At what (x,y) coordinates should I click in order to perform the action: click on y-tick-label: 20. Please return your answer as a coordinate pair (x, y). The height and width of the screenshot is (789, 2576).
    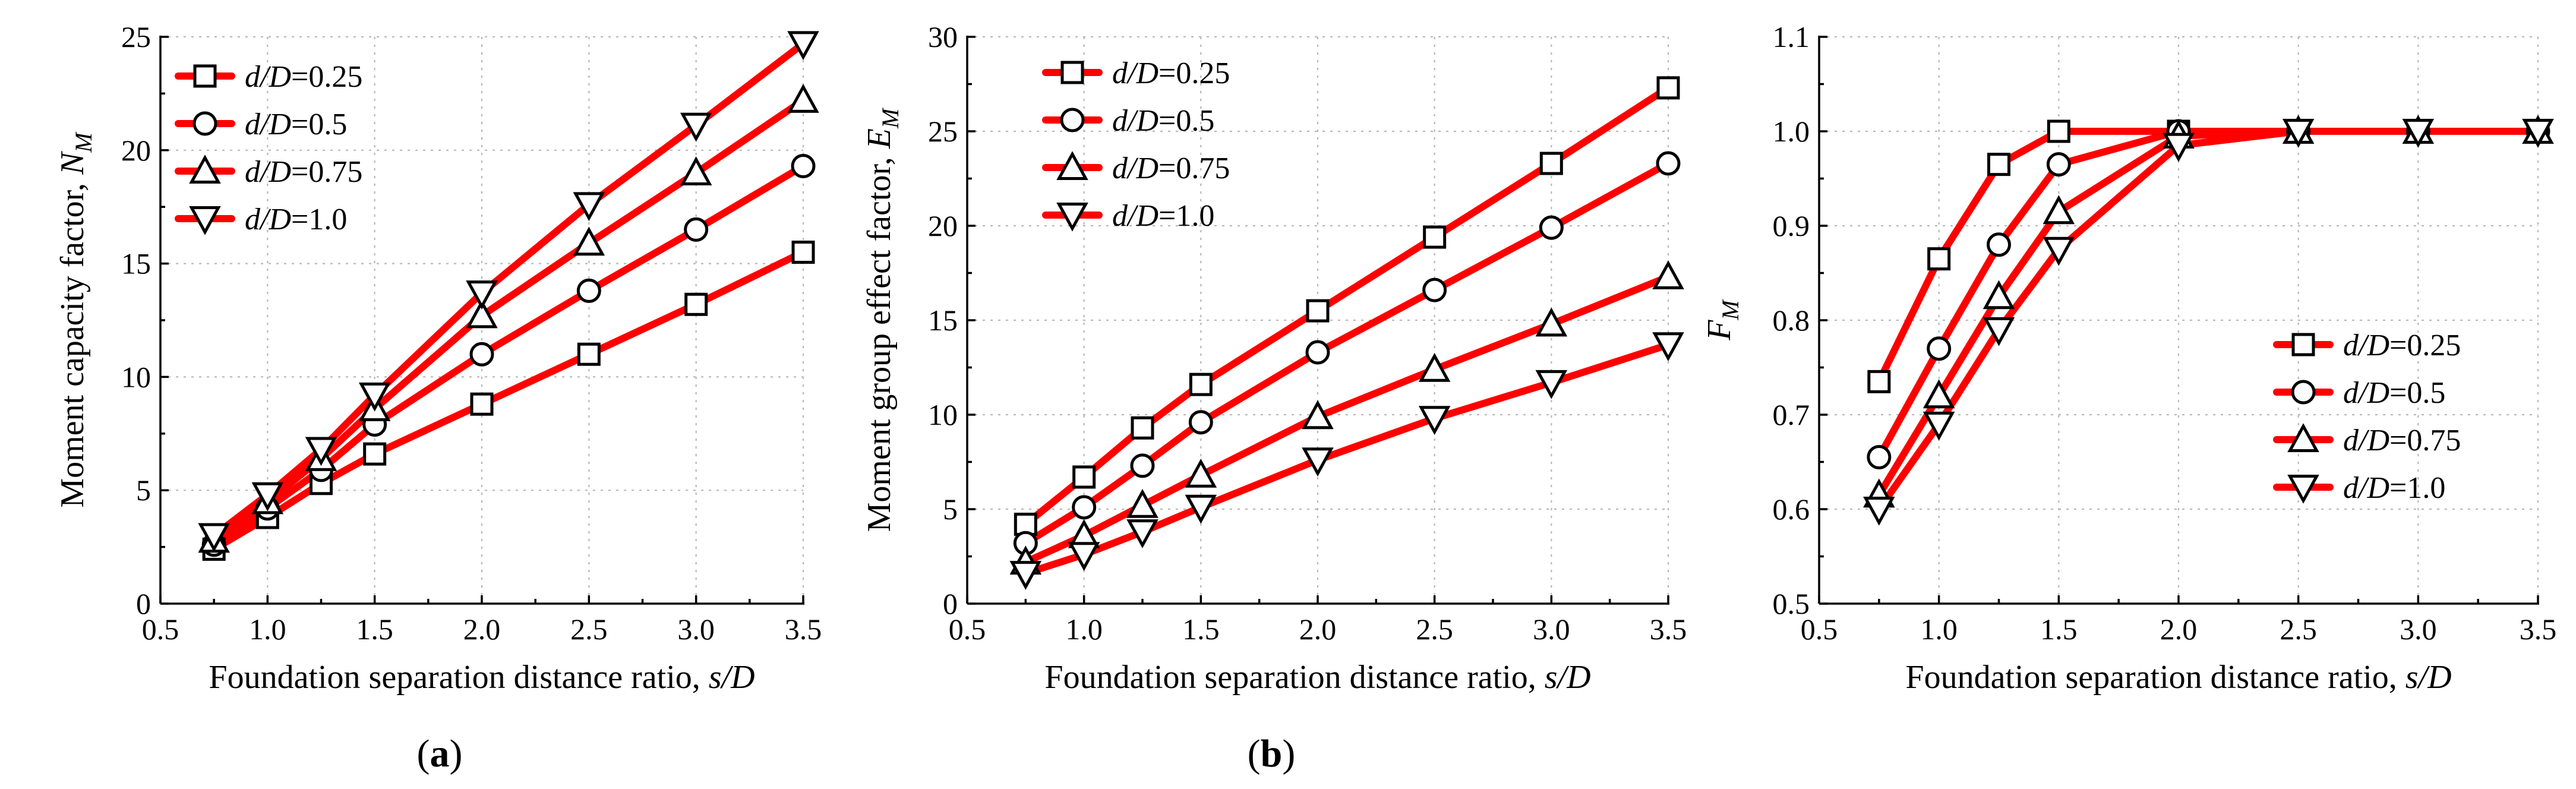
    Looking at the image, I should click on (943, 225).